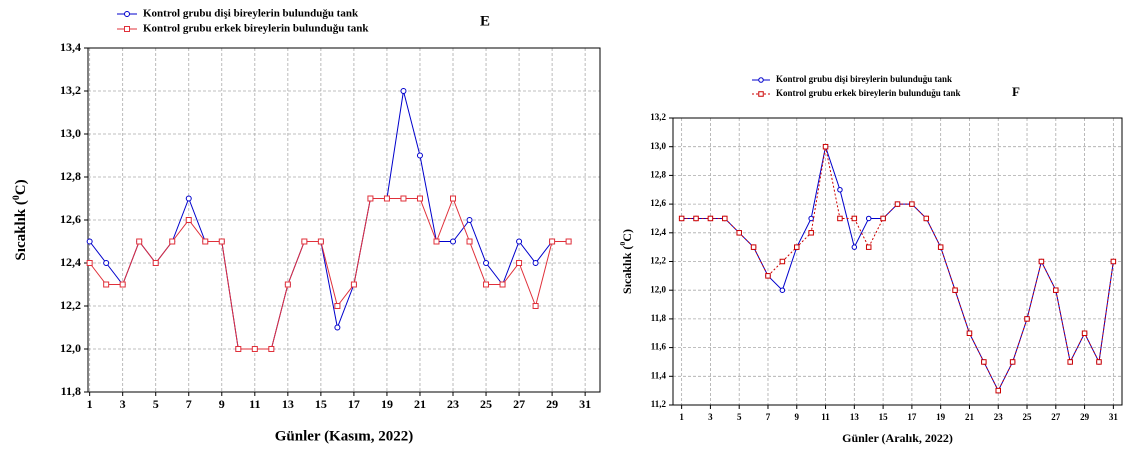 This screenshot has width=1135, height=455. Describe the element at coordinates (627, 235) in the screenshot. I see `y-axis-label-part: C)` at that location.